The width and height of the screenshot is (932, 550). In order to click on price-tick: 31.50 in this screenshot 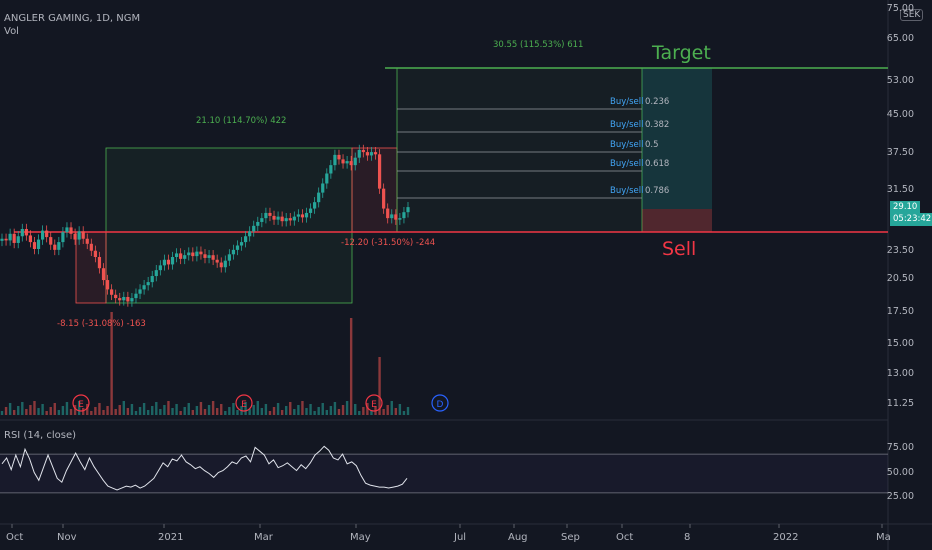, I will do `click(900, 189)`.